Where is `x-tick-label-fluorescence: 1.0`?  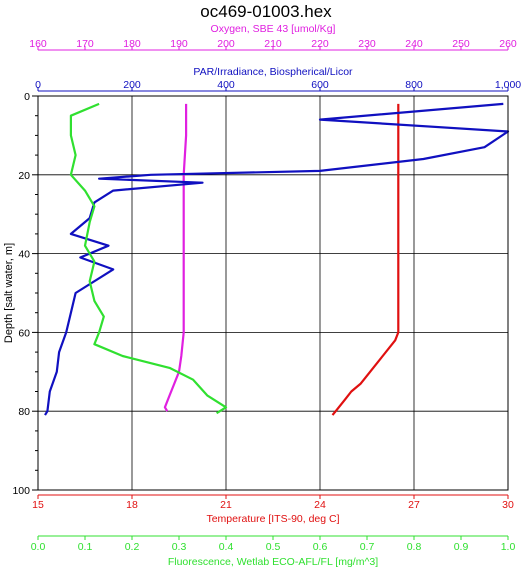
x-tick-label-fluorescence: 1.0 is located at coordinates (508, 547).